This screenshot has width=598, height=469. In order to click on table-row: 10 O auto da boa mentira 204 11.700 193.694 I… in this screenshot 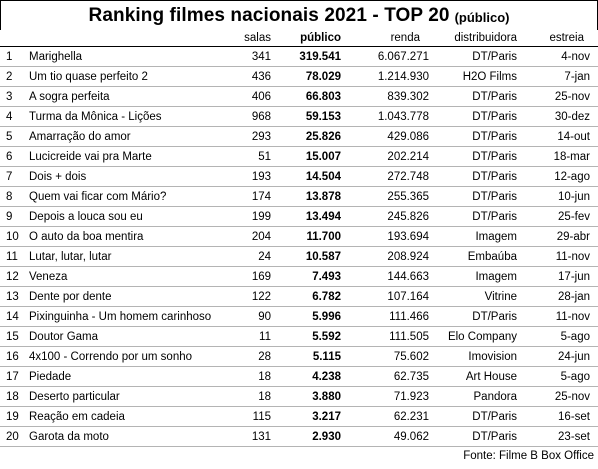, I will do `click(299, 236)`.